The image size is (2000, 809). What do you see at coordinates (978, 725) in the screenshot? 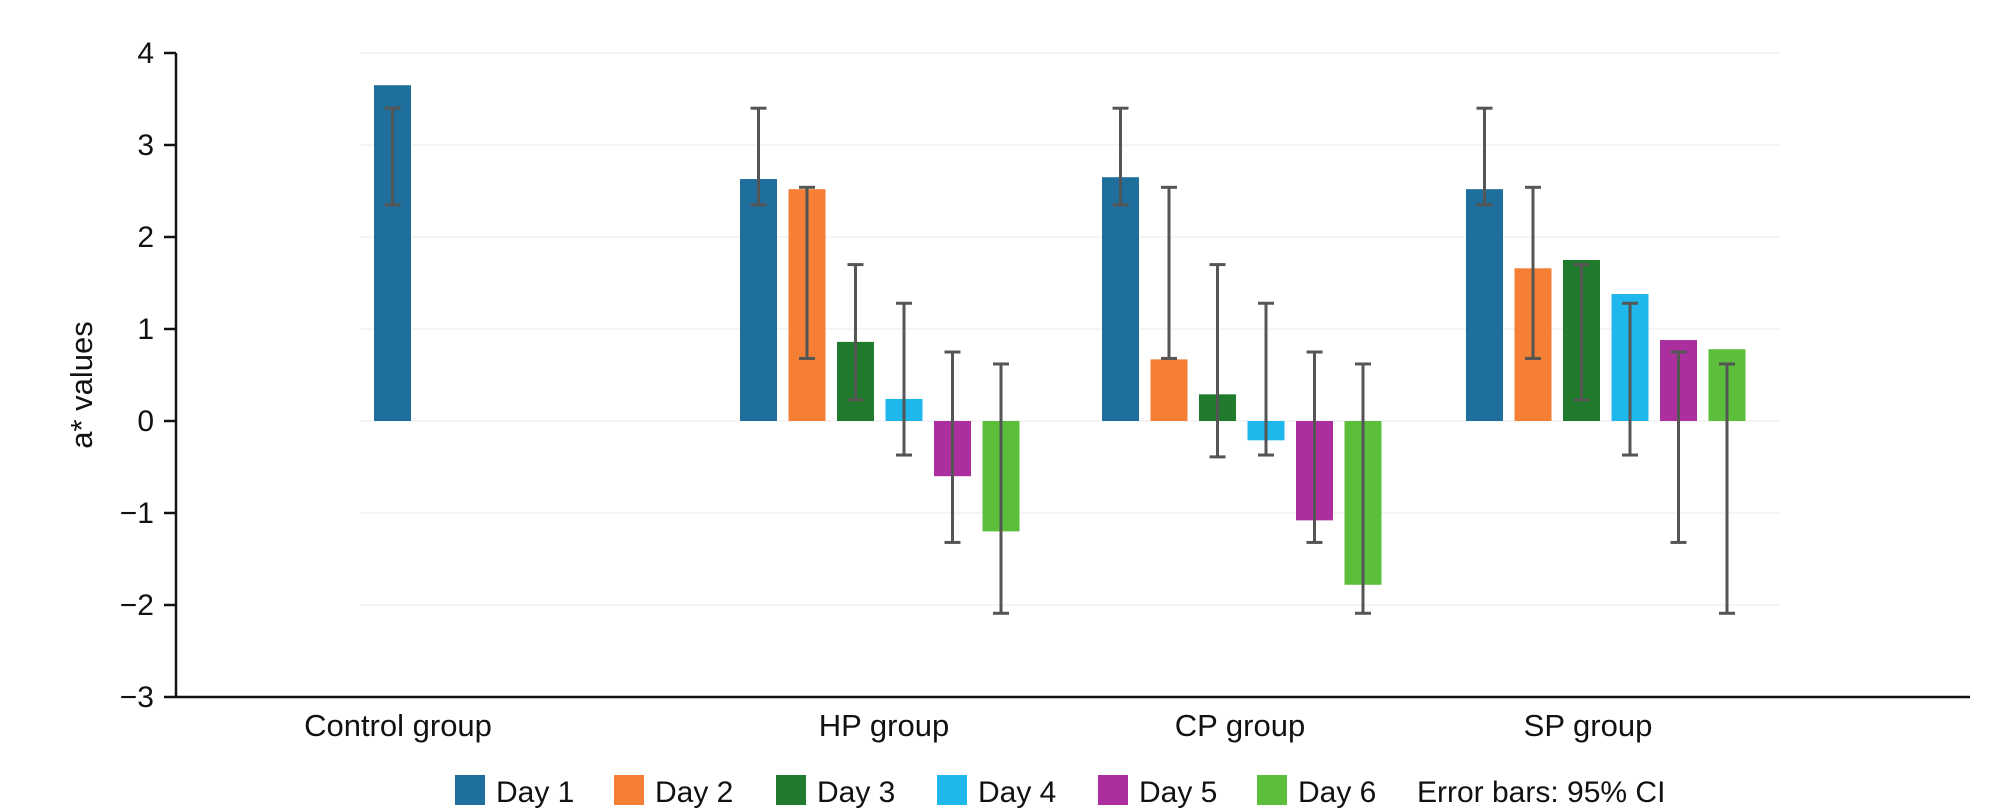
I see `x-category-labels: Control group HP group CP group SP group` at bounding box center [978, 725].